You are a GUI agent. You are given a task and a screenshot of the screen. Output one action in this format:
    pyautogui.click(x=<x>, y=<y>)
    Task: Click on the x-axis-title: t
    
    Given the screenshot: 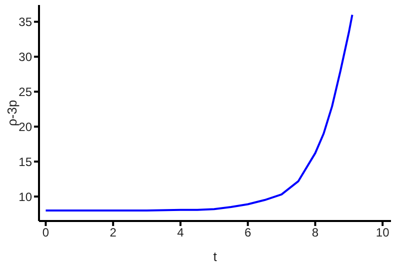 What is the action you would take?
    pyautogui.click(x=215, y=256)
    